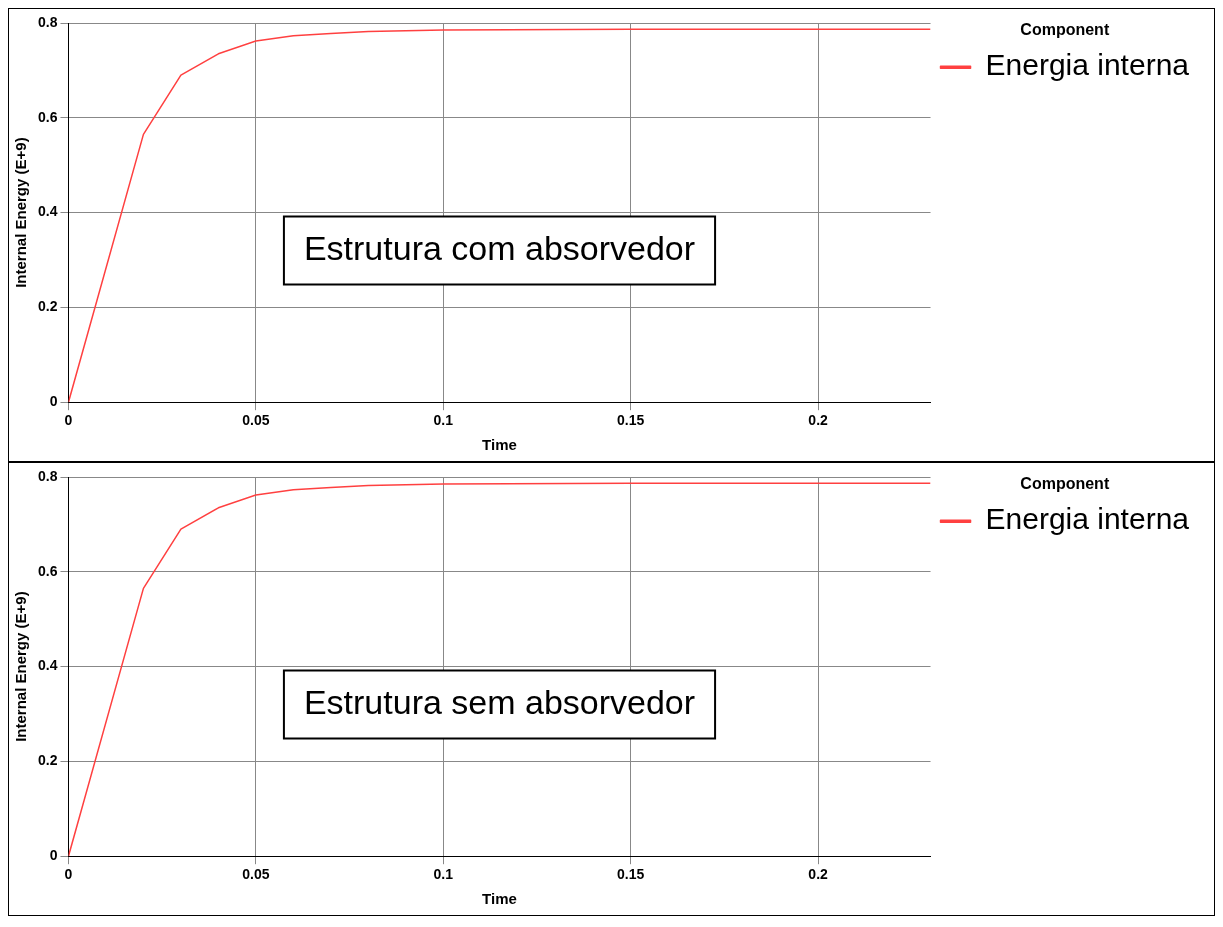  What do you see at coordinates (499, 701) in the screenshot?
I see `annotation: Estrutura sem absorvedor` at bounding box center [499, 701].